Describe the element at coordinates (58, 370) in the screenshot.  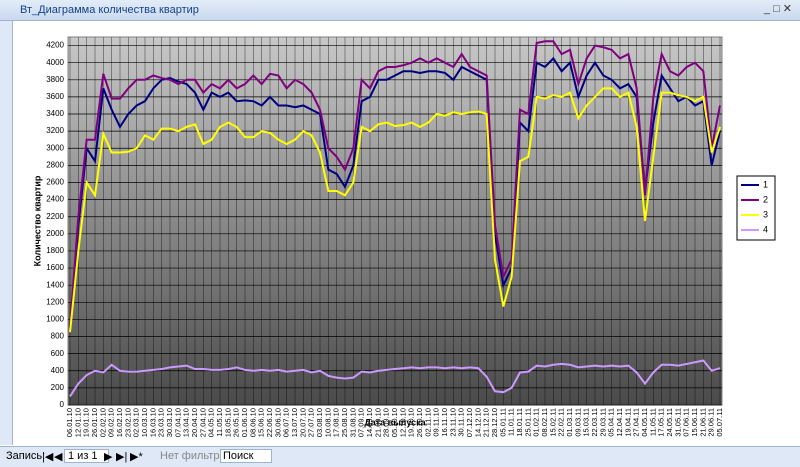
I see `y-tick-label: 400` at that location.